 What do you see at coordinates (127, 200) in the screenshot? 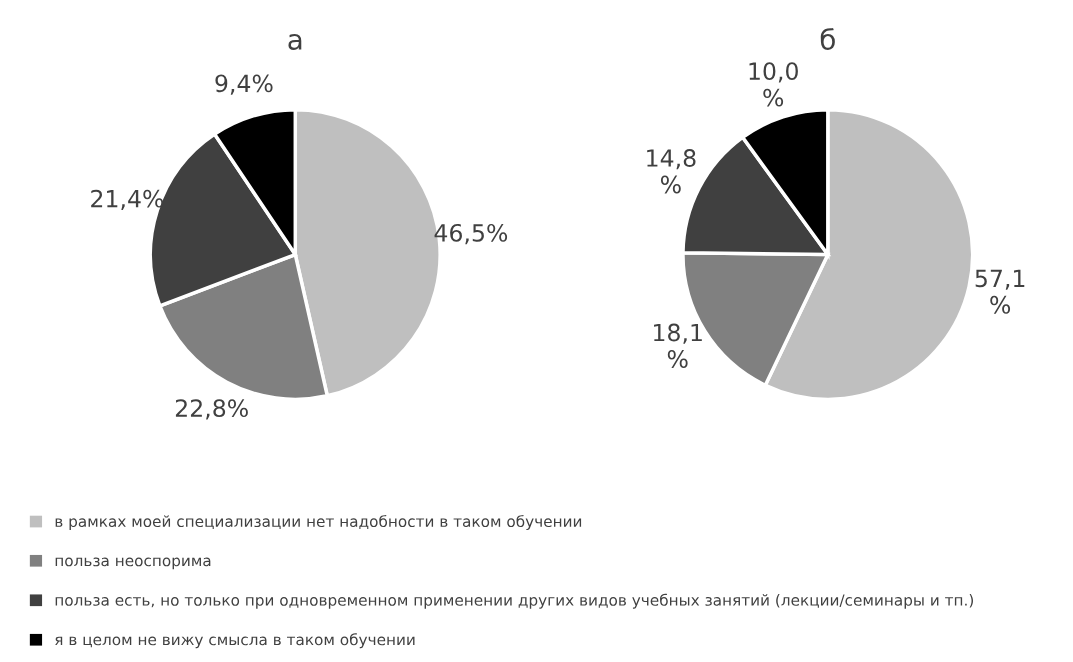
I see `data-label: 21,4%` at bounding box center [127, 200].